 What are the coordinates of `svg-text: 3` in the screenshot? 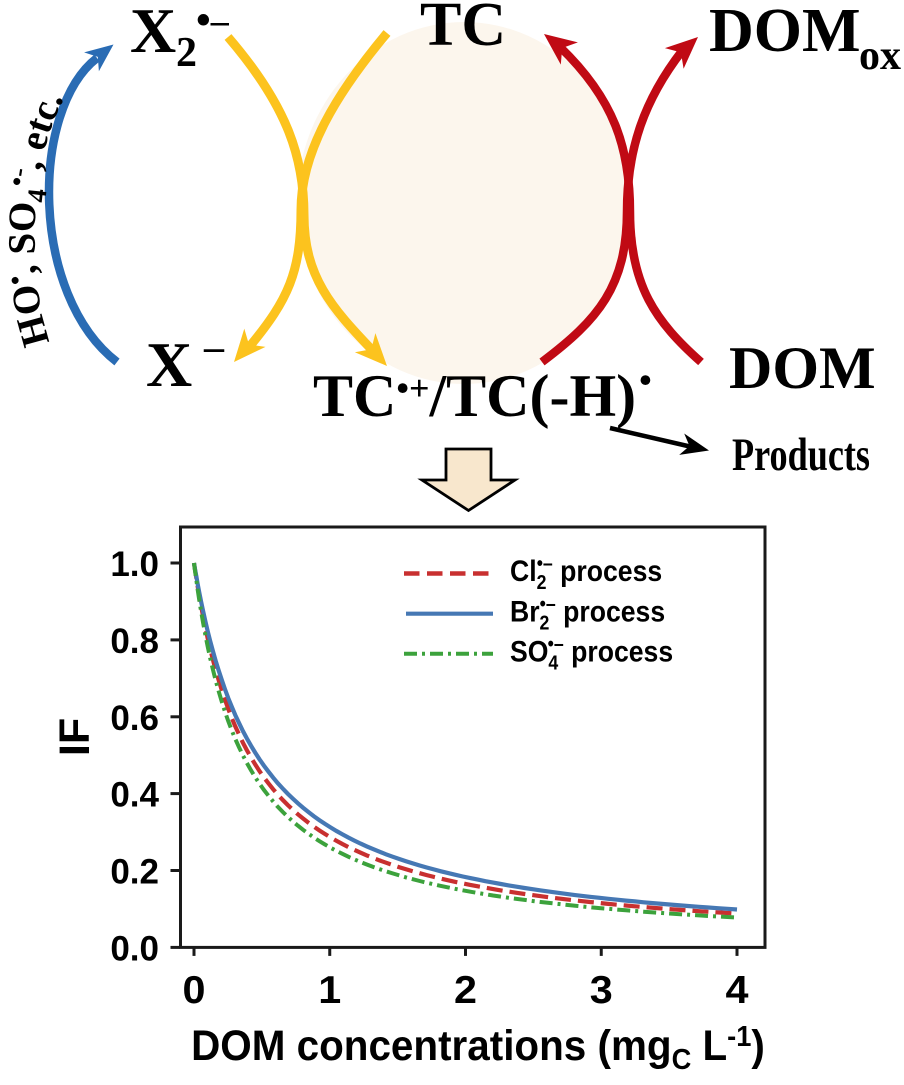 It's located at (601, 990).